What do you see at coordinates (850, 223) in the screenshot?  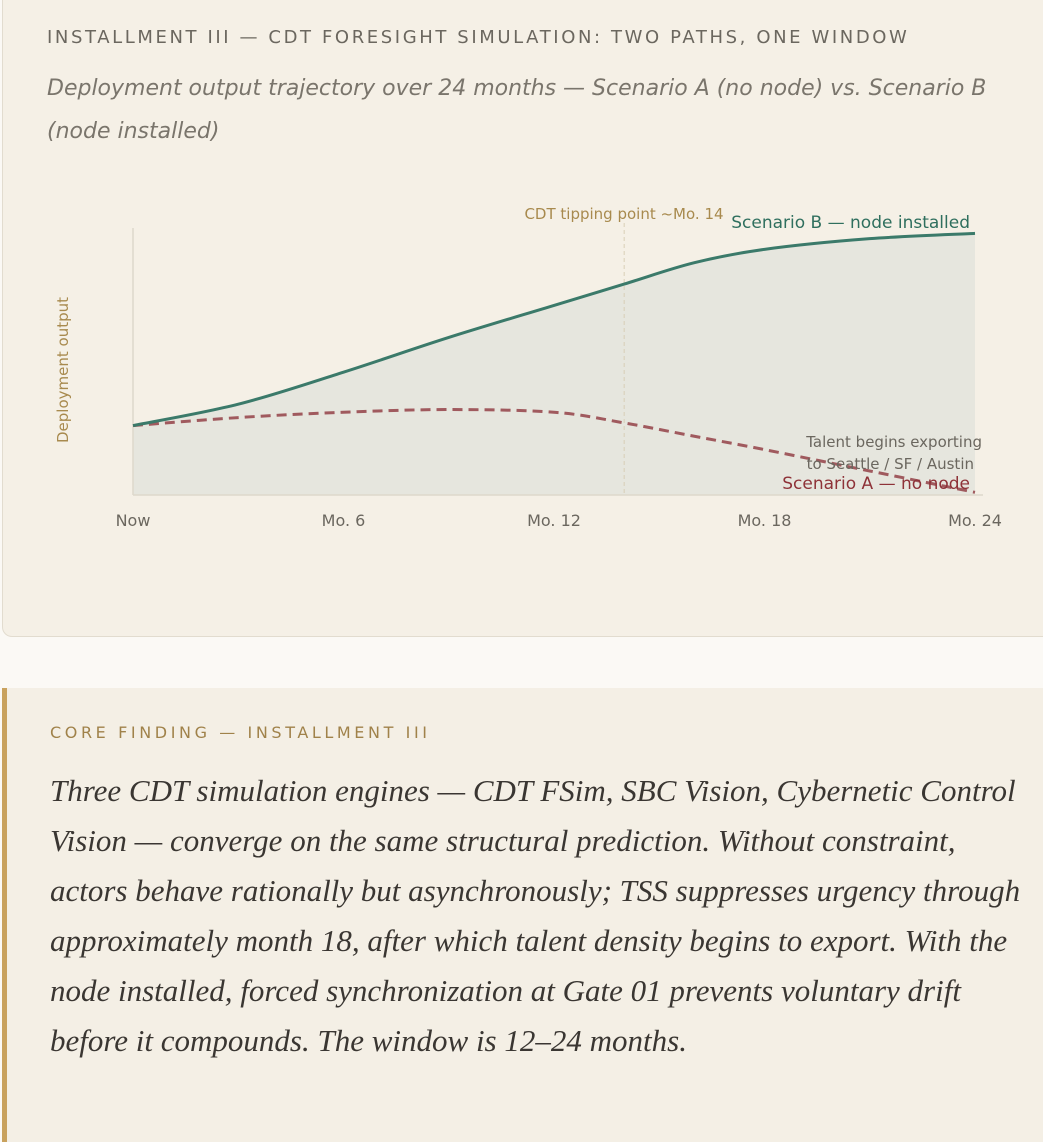 I see `scenario-b-label: Scenario B — node installed` at bounding box center [850, 223].